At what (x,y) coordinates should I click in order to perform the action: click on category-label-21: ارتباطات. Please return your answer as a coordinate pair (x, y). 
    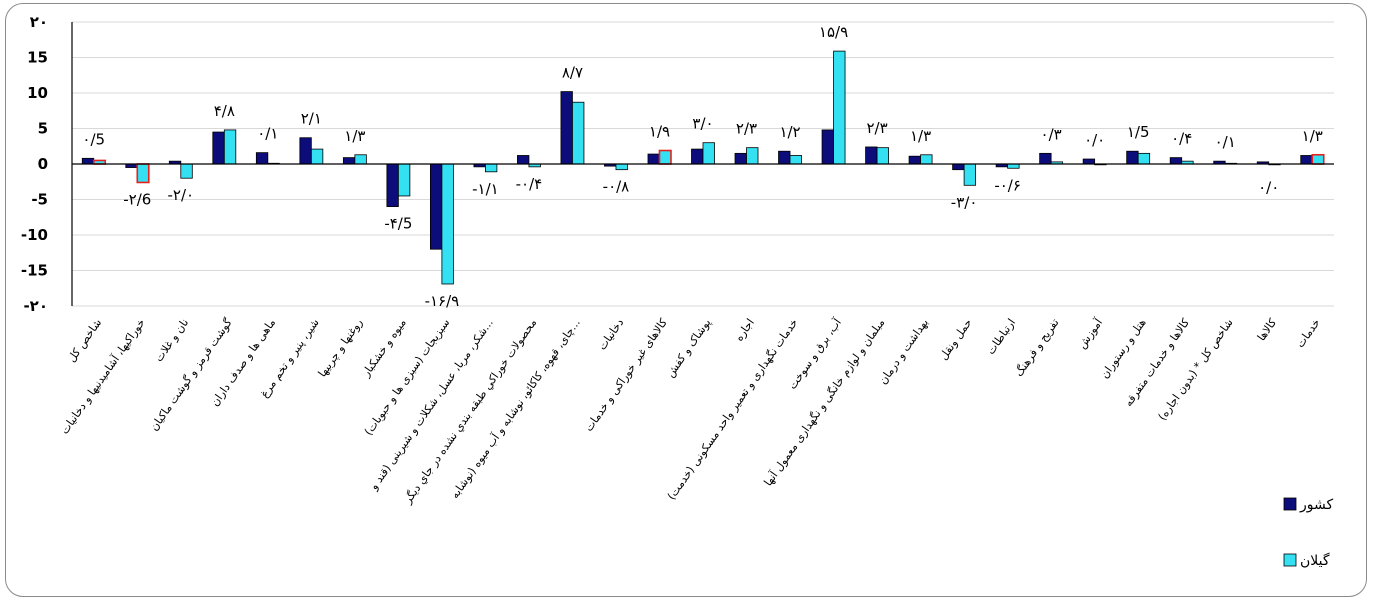
    Looking at the image, I should click on (1001, 336).